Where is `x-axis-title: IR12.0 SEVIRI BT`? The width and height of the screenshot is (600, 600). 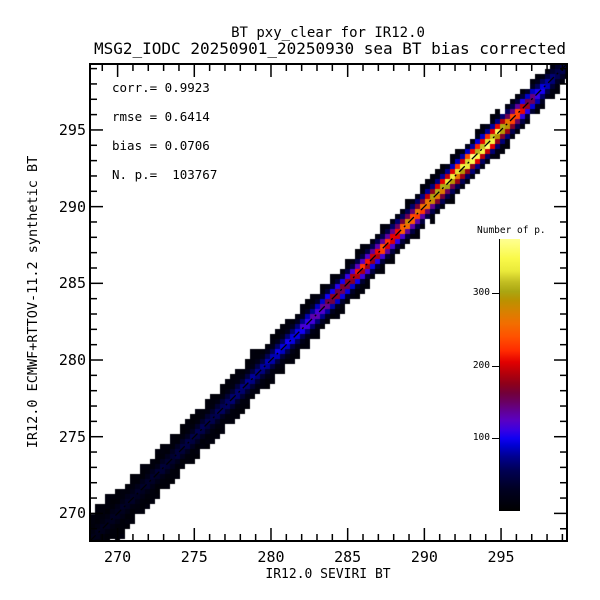
x-axis-title: IR12.0 SEVIRI BT is located at coordinates (328, 574).